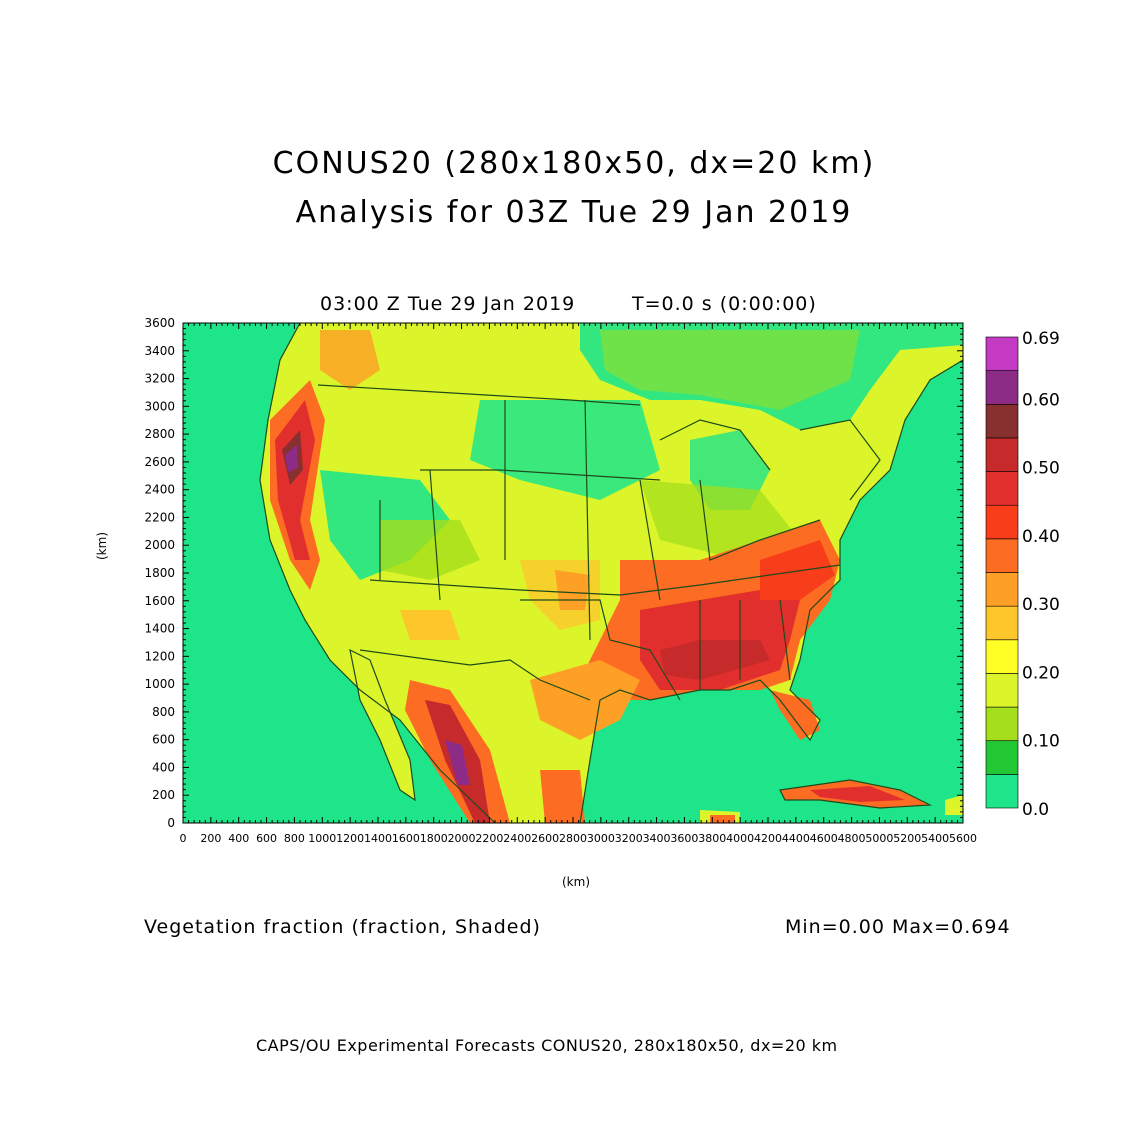 This screenshot has width=1148, height=1148. What do you see at coordinates (963, 838) in the screenshot?
I see `x-tick-label: 5600` at bounding box center [963, 838].